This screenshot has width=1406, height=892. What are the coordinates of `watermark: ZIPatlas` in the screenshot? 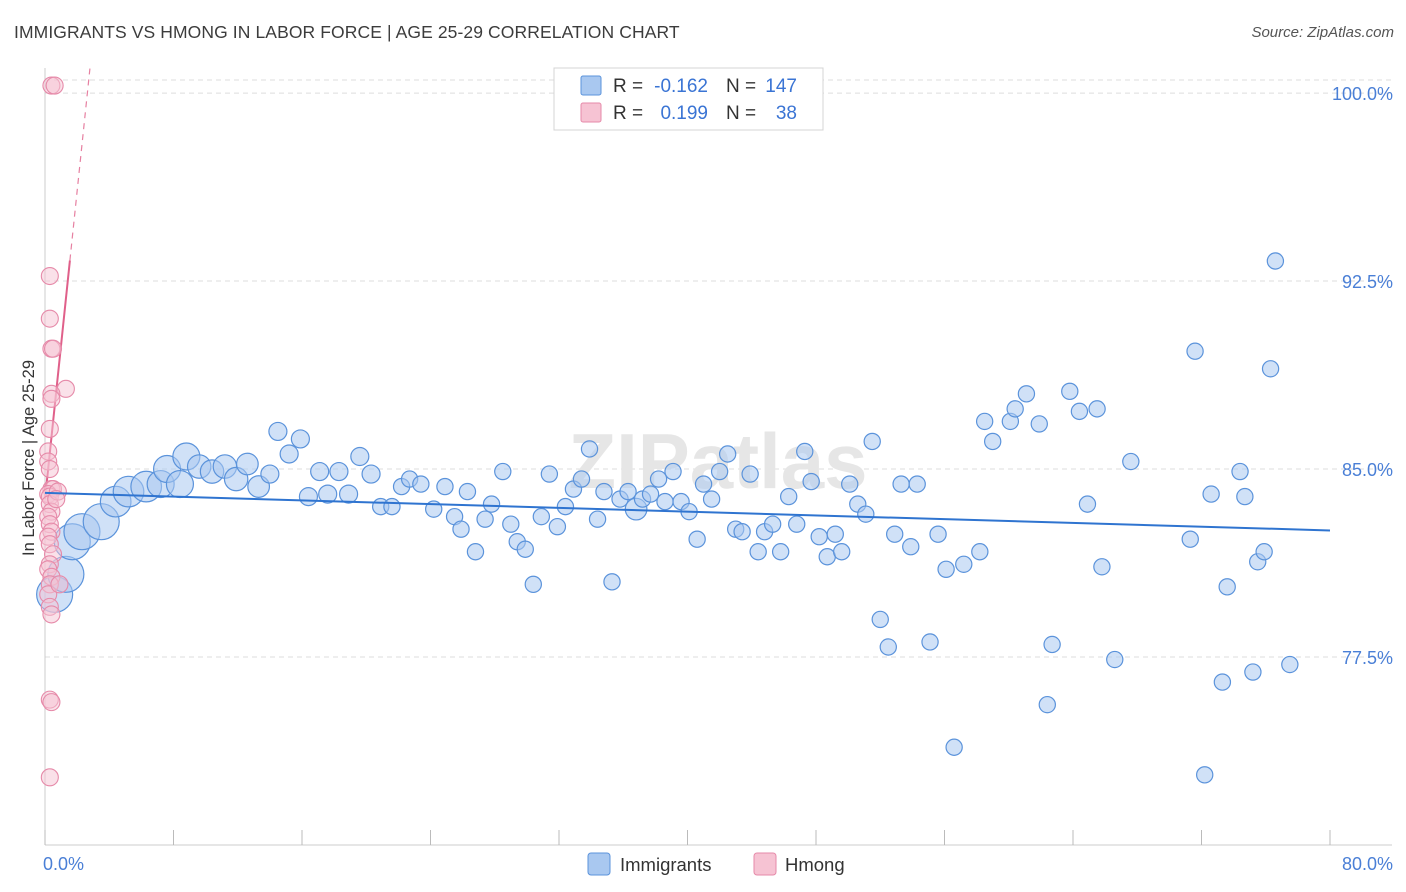 It's located at (717, 461).